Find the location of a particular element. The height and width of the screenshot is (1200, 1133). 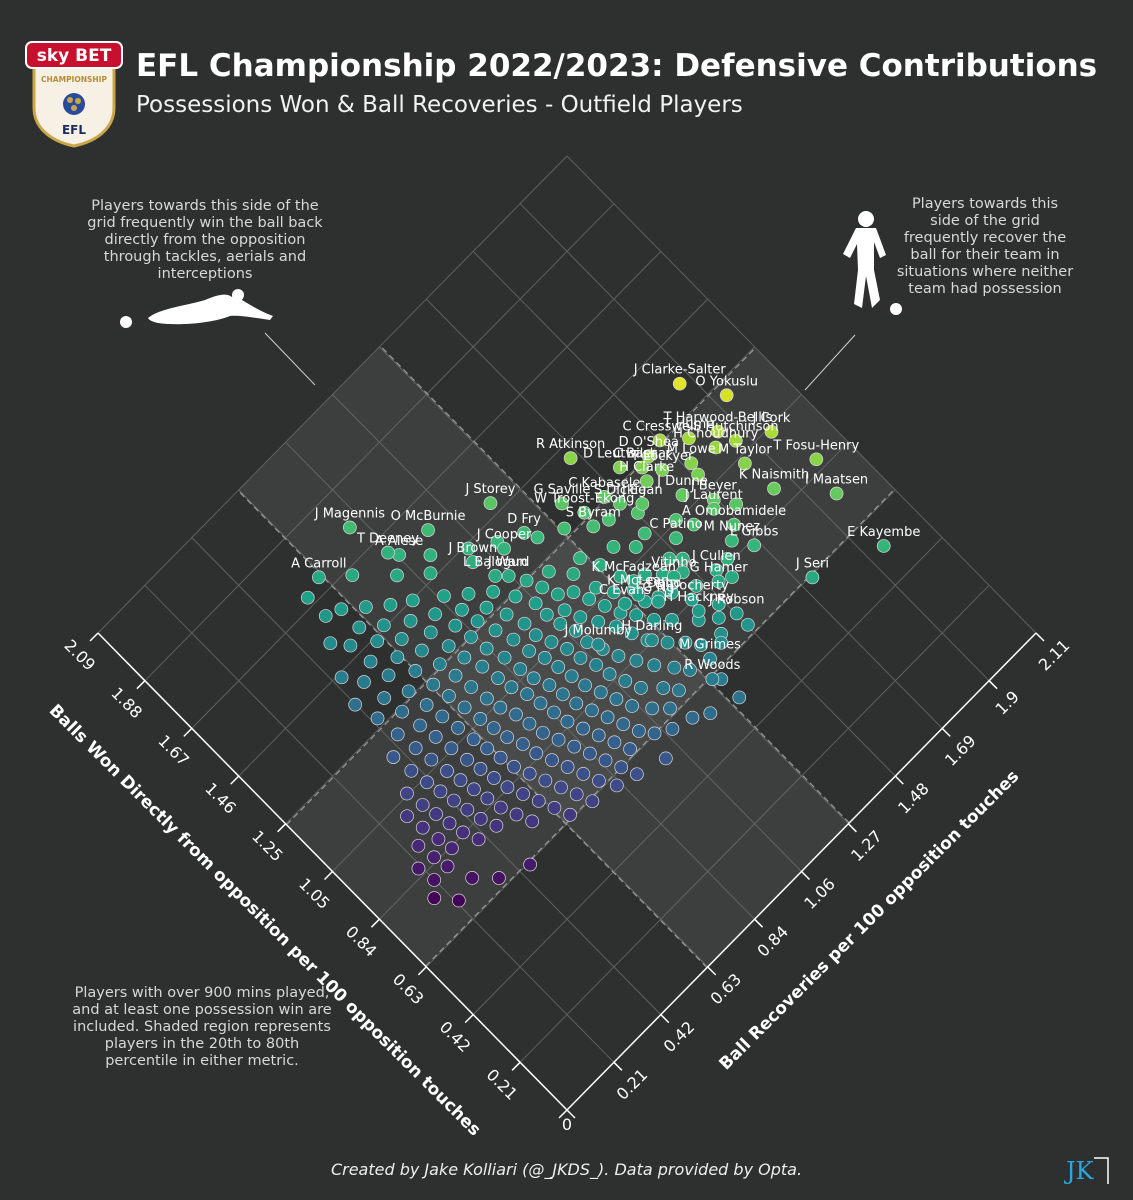

right-note-pointer is located at coordinates (830, 362).